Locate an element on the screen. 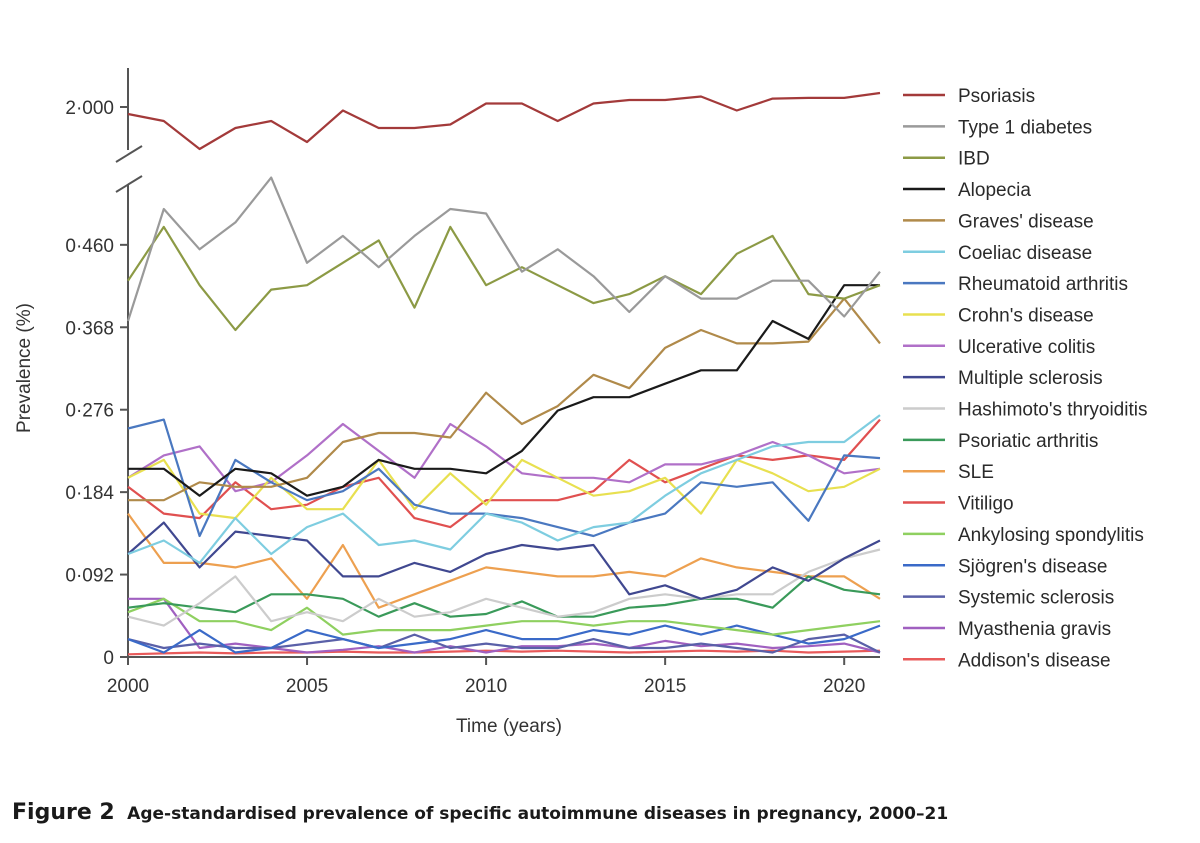 This screenshot has height=843, width=1200. y-tick-label: 2·000 is located at coordinates (89, 108).